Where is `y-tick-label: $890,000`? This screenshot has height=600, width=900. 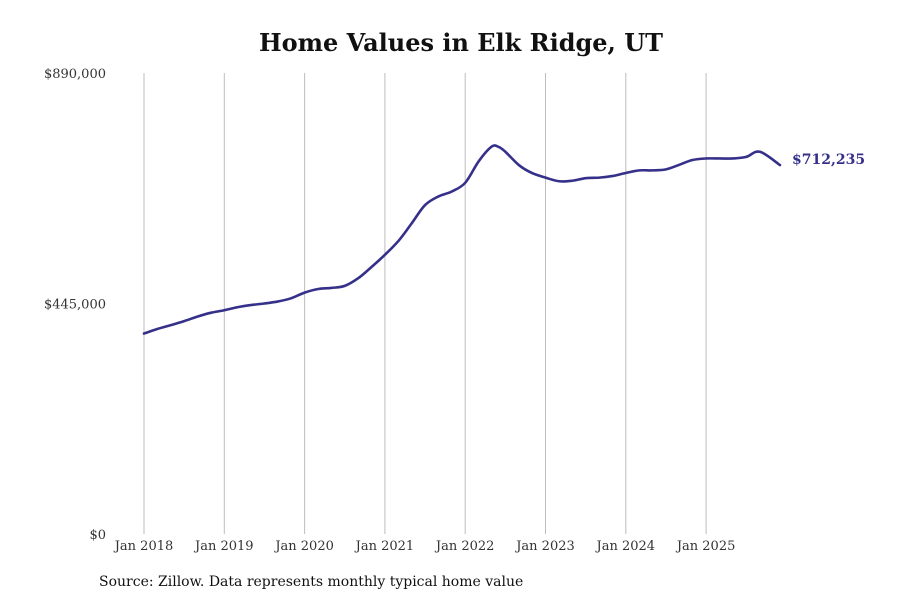 y-tick-label: $890,000 is located at coordinates (75, 74).